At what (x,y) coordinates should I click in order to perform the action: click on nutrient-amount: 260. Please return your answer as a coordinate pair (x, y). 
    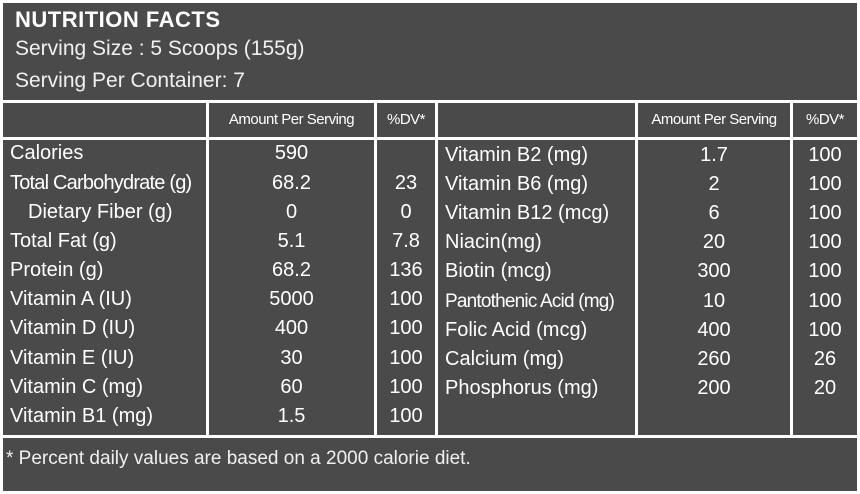
    Looking at the image, I should click on (714, 359).